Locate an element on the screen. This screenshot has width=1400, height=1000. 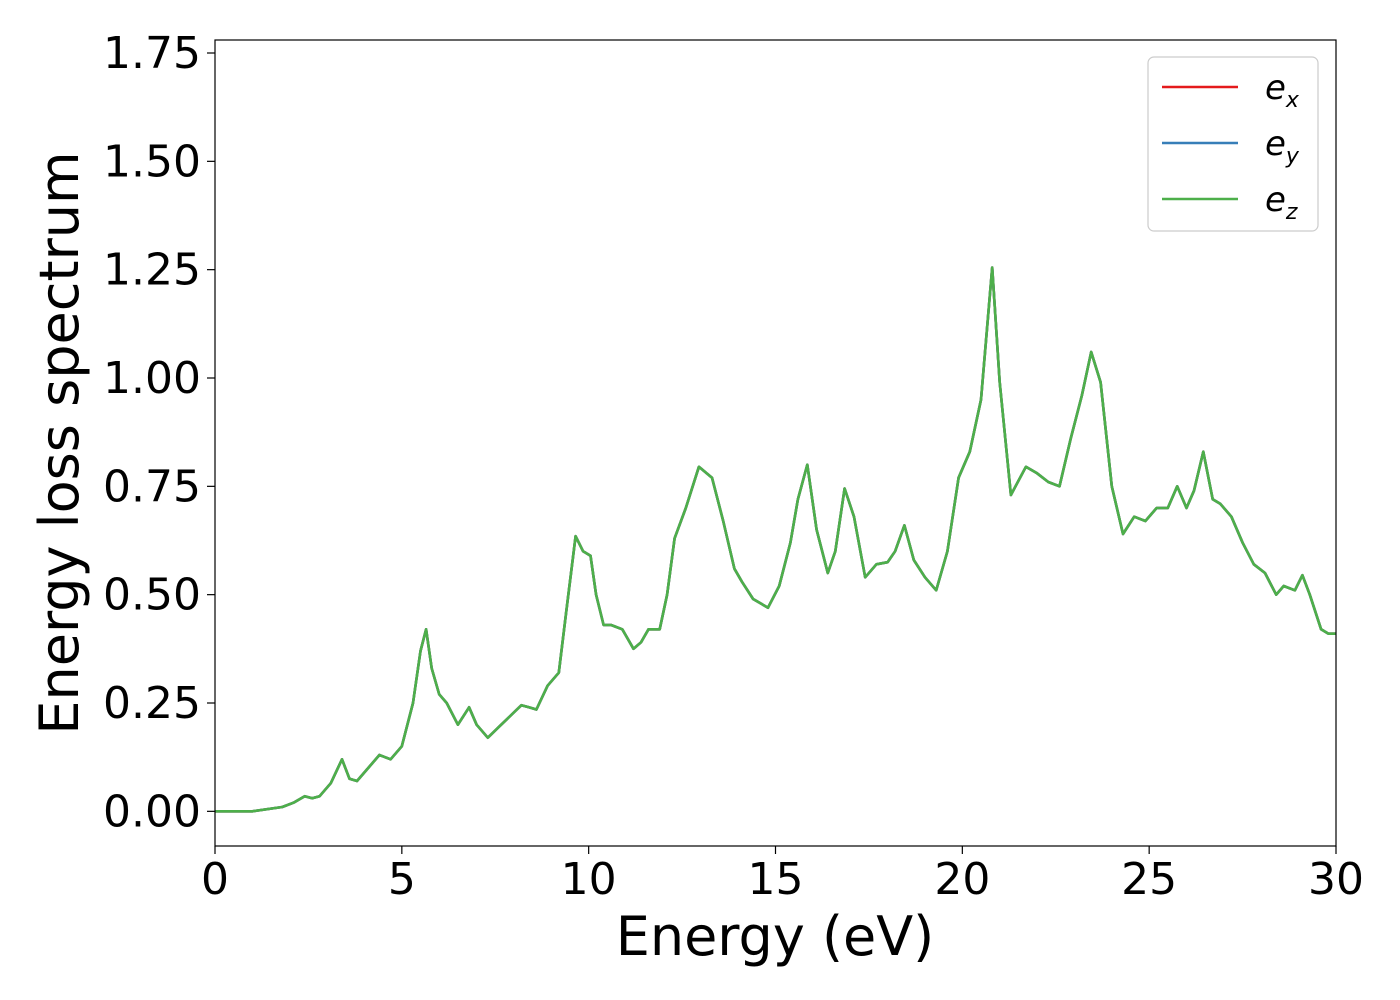
y-tick-label: 1.75 is located at coordinates (152, 53).